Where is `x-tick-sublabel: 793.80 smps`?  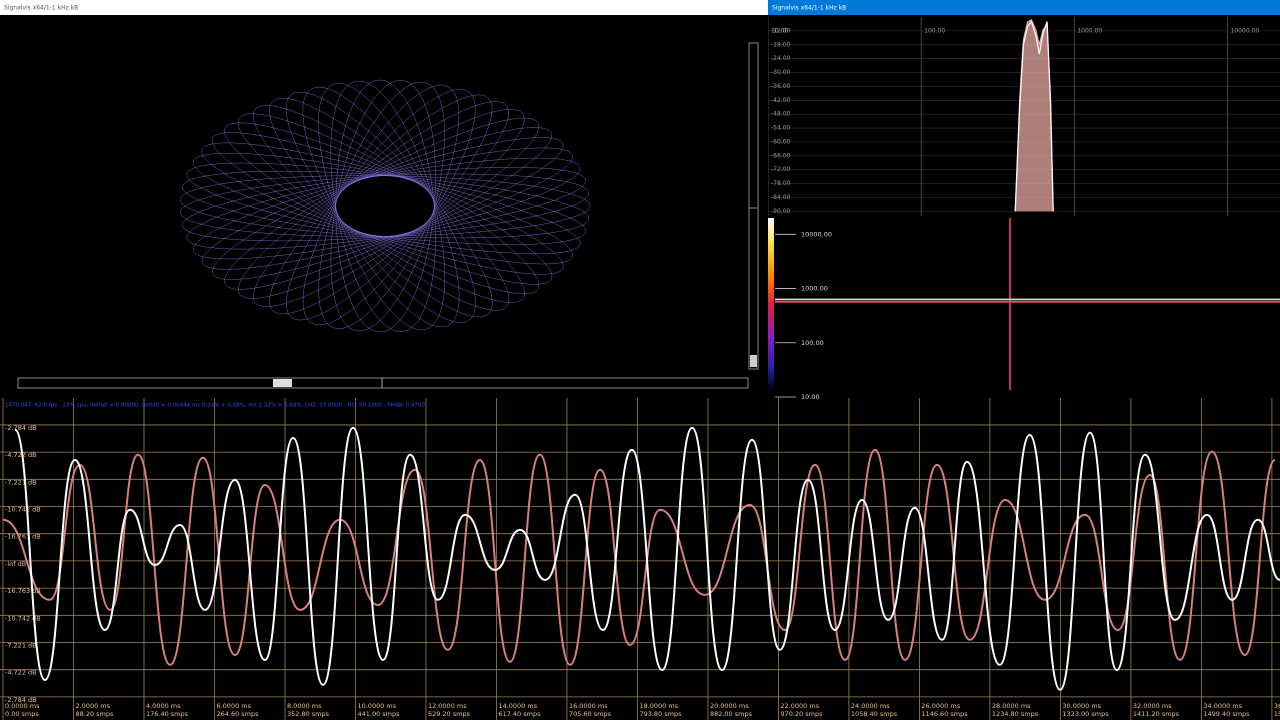 x-tick-sublabel: 793.80 smps is located at coordinates (660, 714).